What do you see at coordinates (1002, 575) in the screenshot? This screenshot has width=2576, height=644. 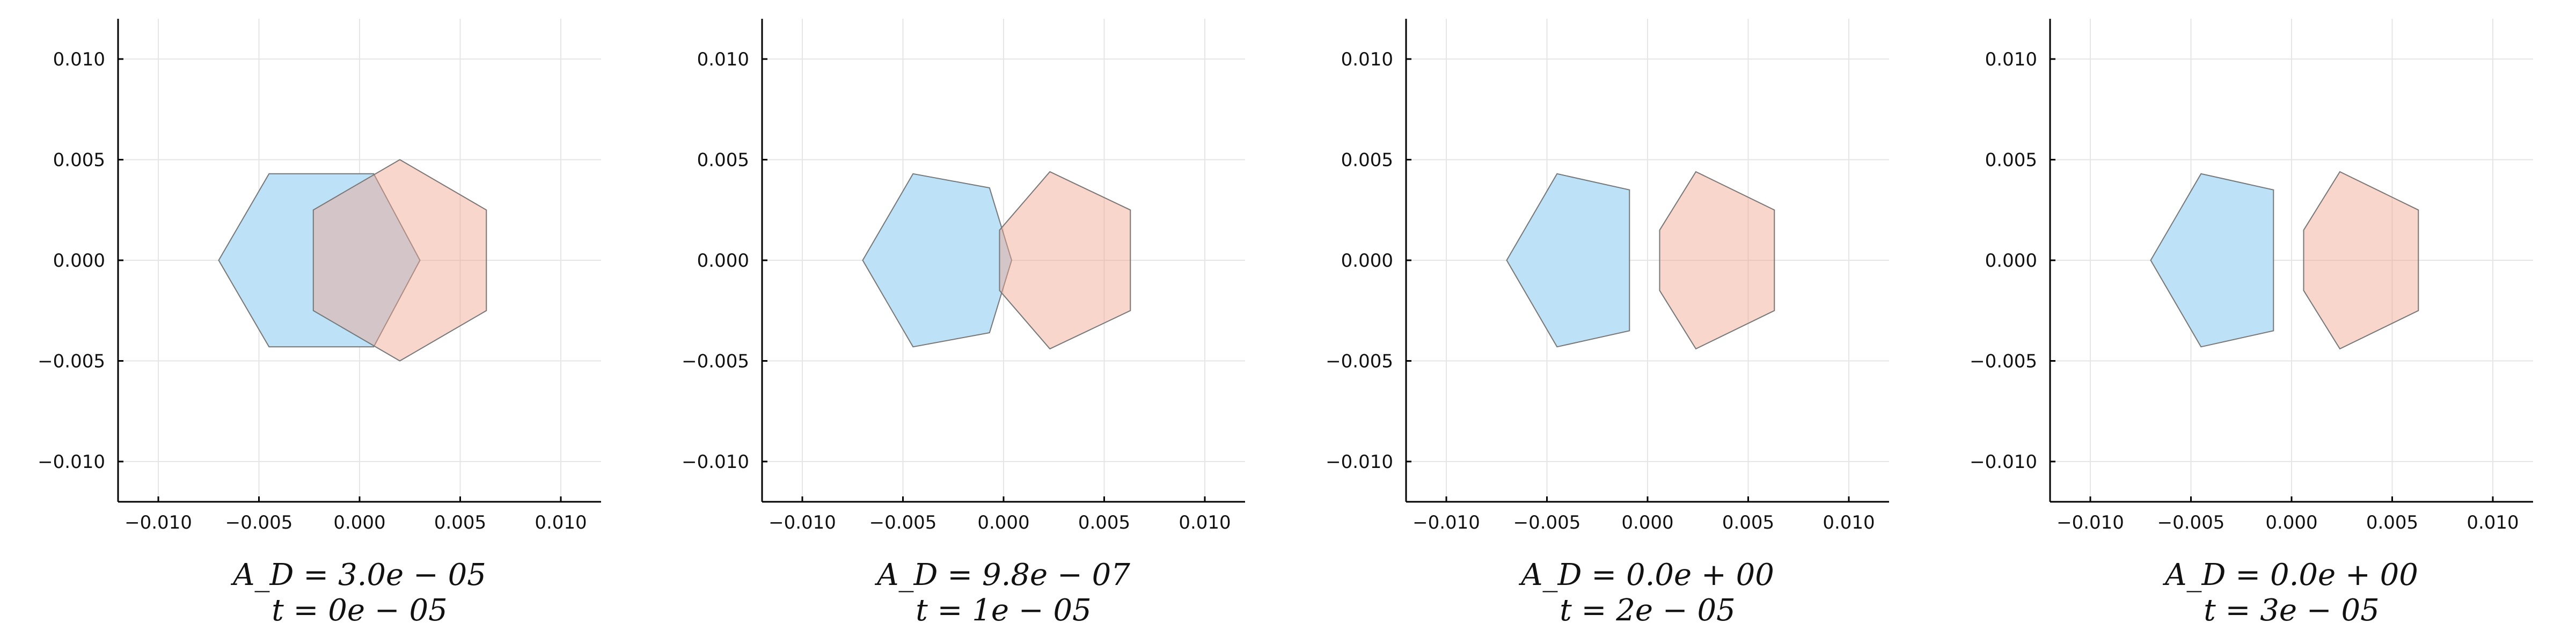 I see `caption-line-1: A_D = 9.8e − 07` at bounding box center [1002, 575].